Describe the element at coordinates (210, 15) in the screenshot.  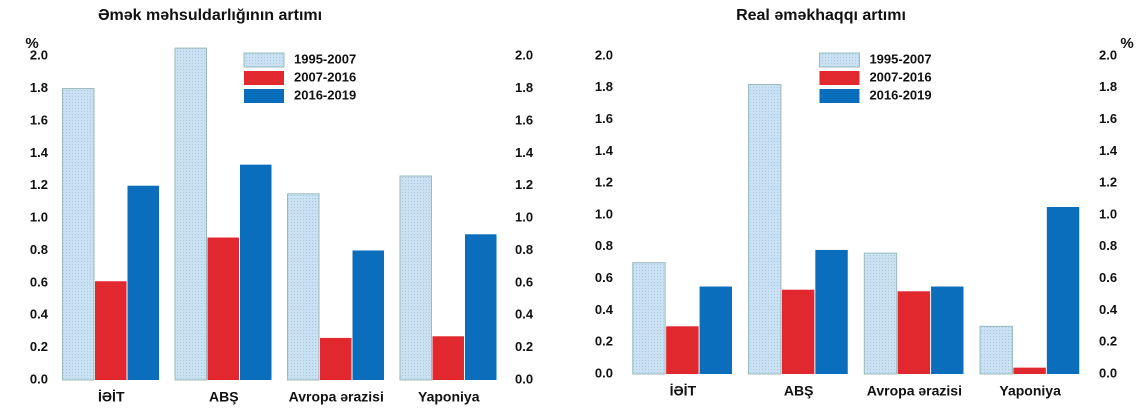
I see `chart-title: Əmək məhsuldarlığının artımı` at that location.